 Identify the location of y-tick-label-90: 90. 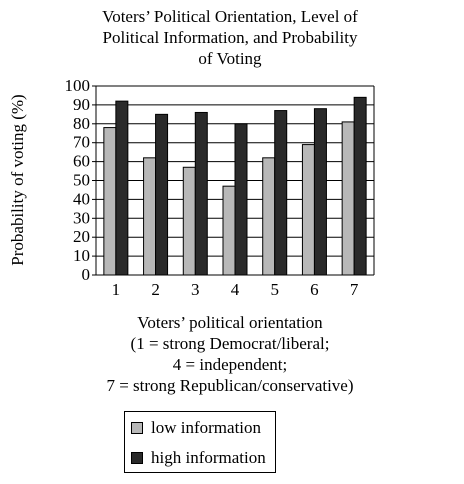
(81, 104).